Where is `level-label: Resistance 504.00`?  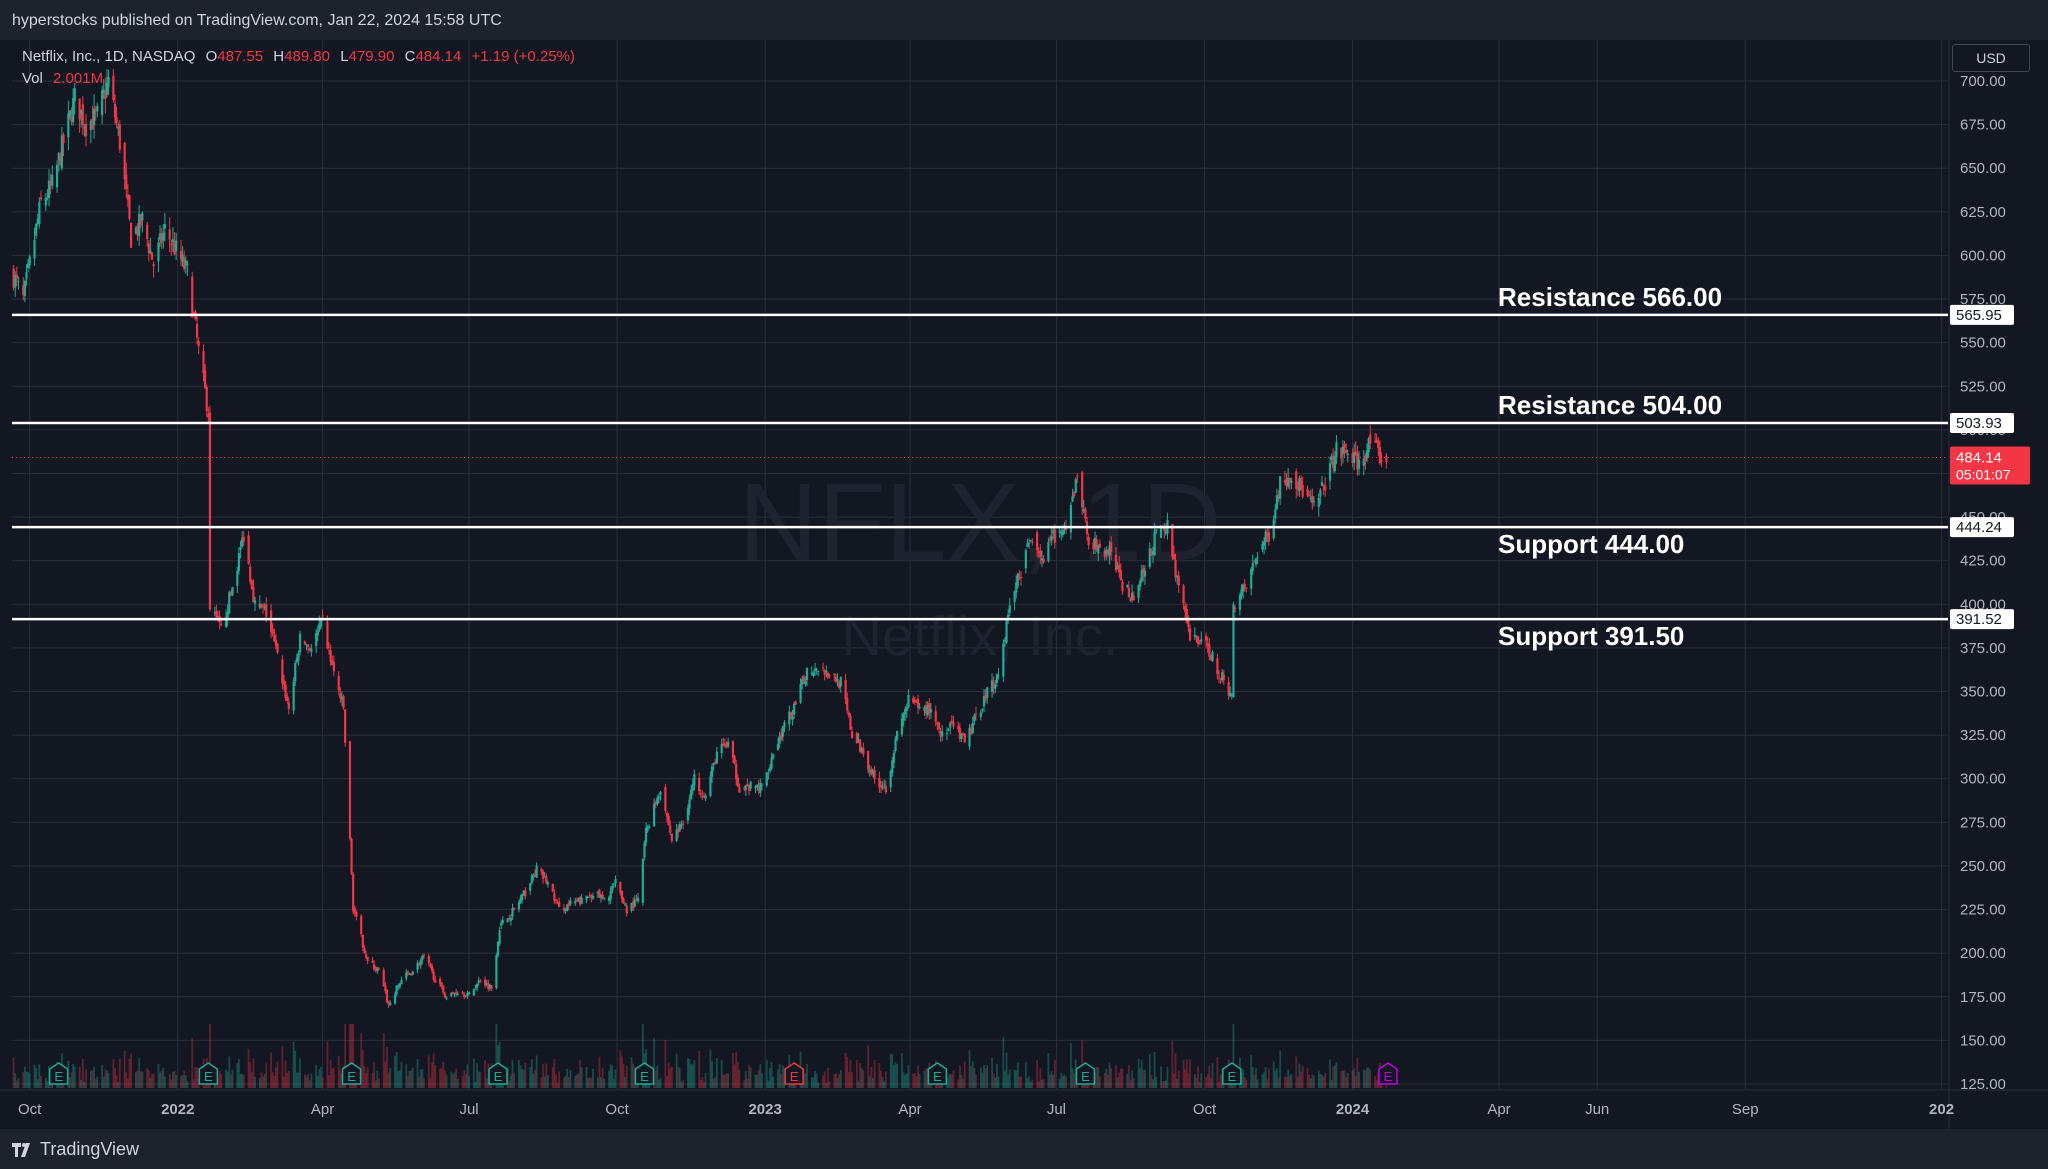
level-label: Resistance 504.00 is located at coordinates (1610, 405).